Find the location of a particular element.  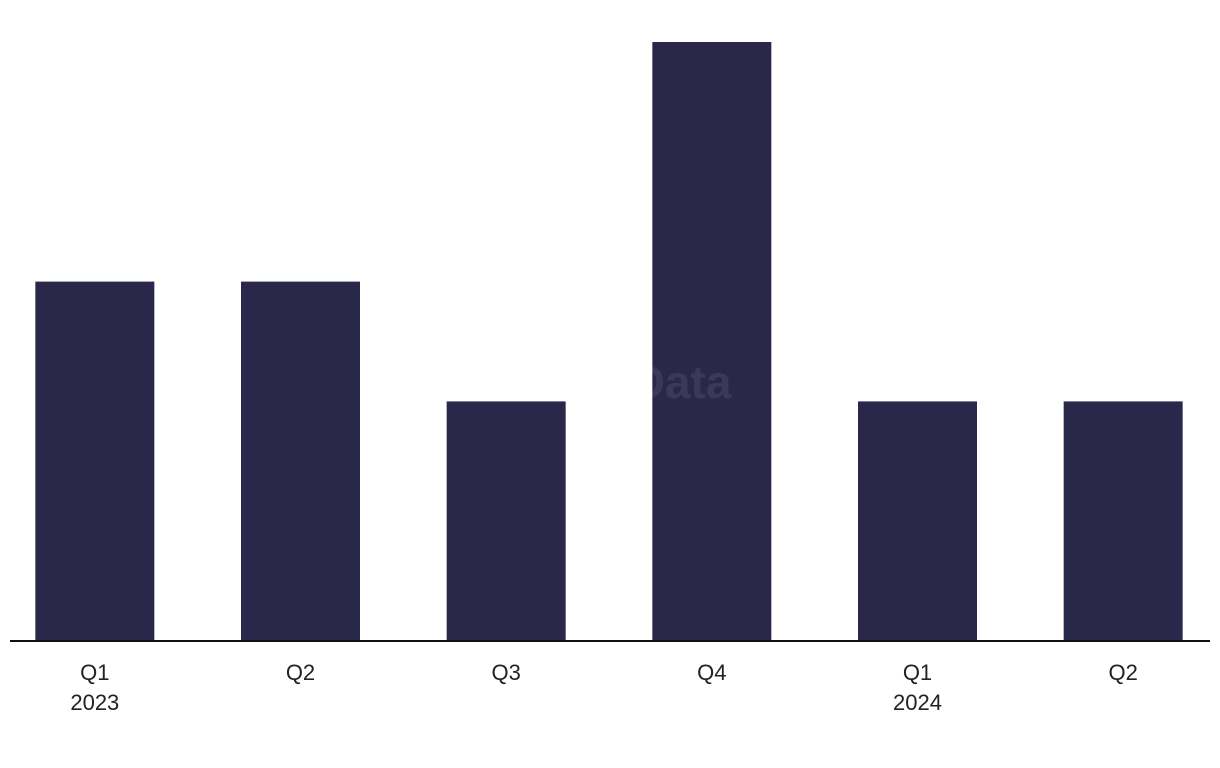

watermark: GlobalData is located at coordinates (610, 382).